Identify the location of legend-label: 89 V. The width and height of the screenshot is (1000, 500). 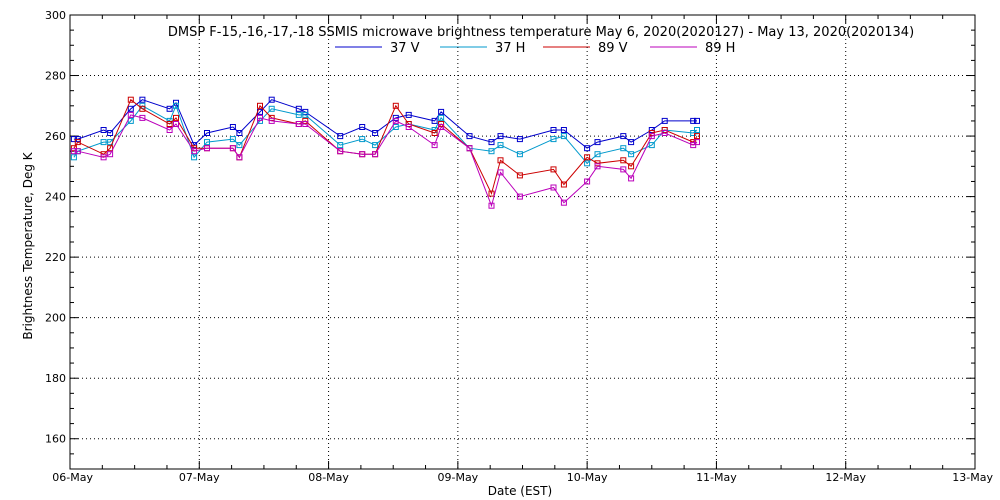
(613, 48).